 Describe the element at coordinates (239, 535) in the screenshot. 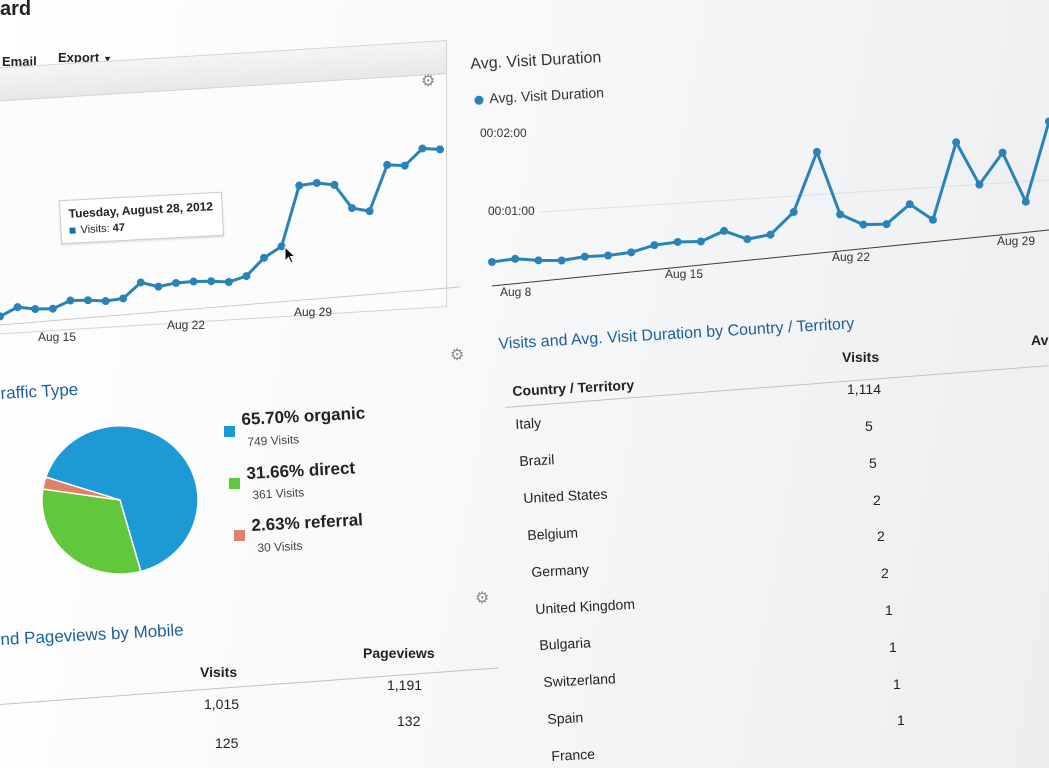

I see `referral-swatch-icon` at that location.